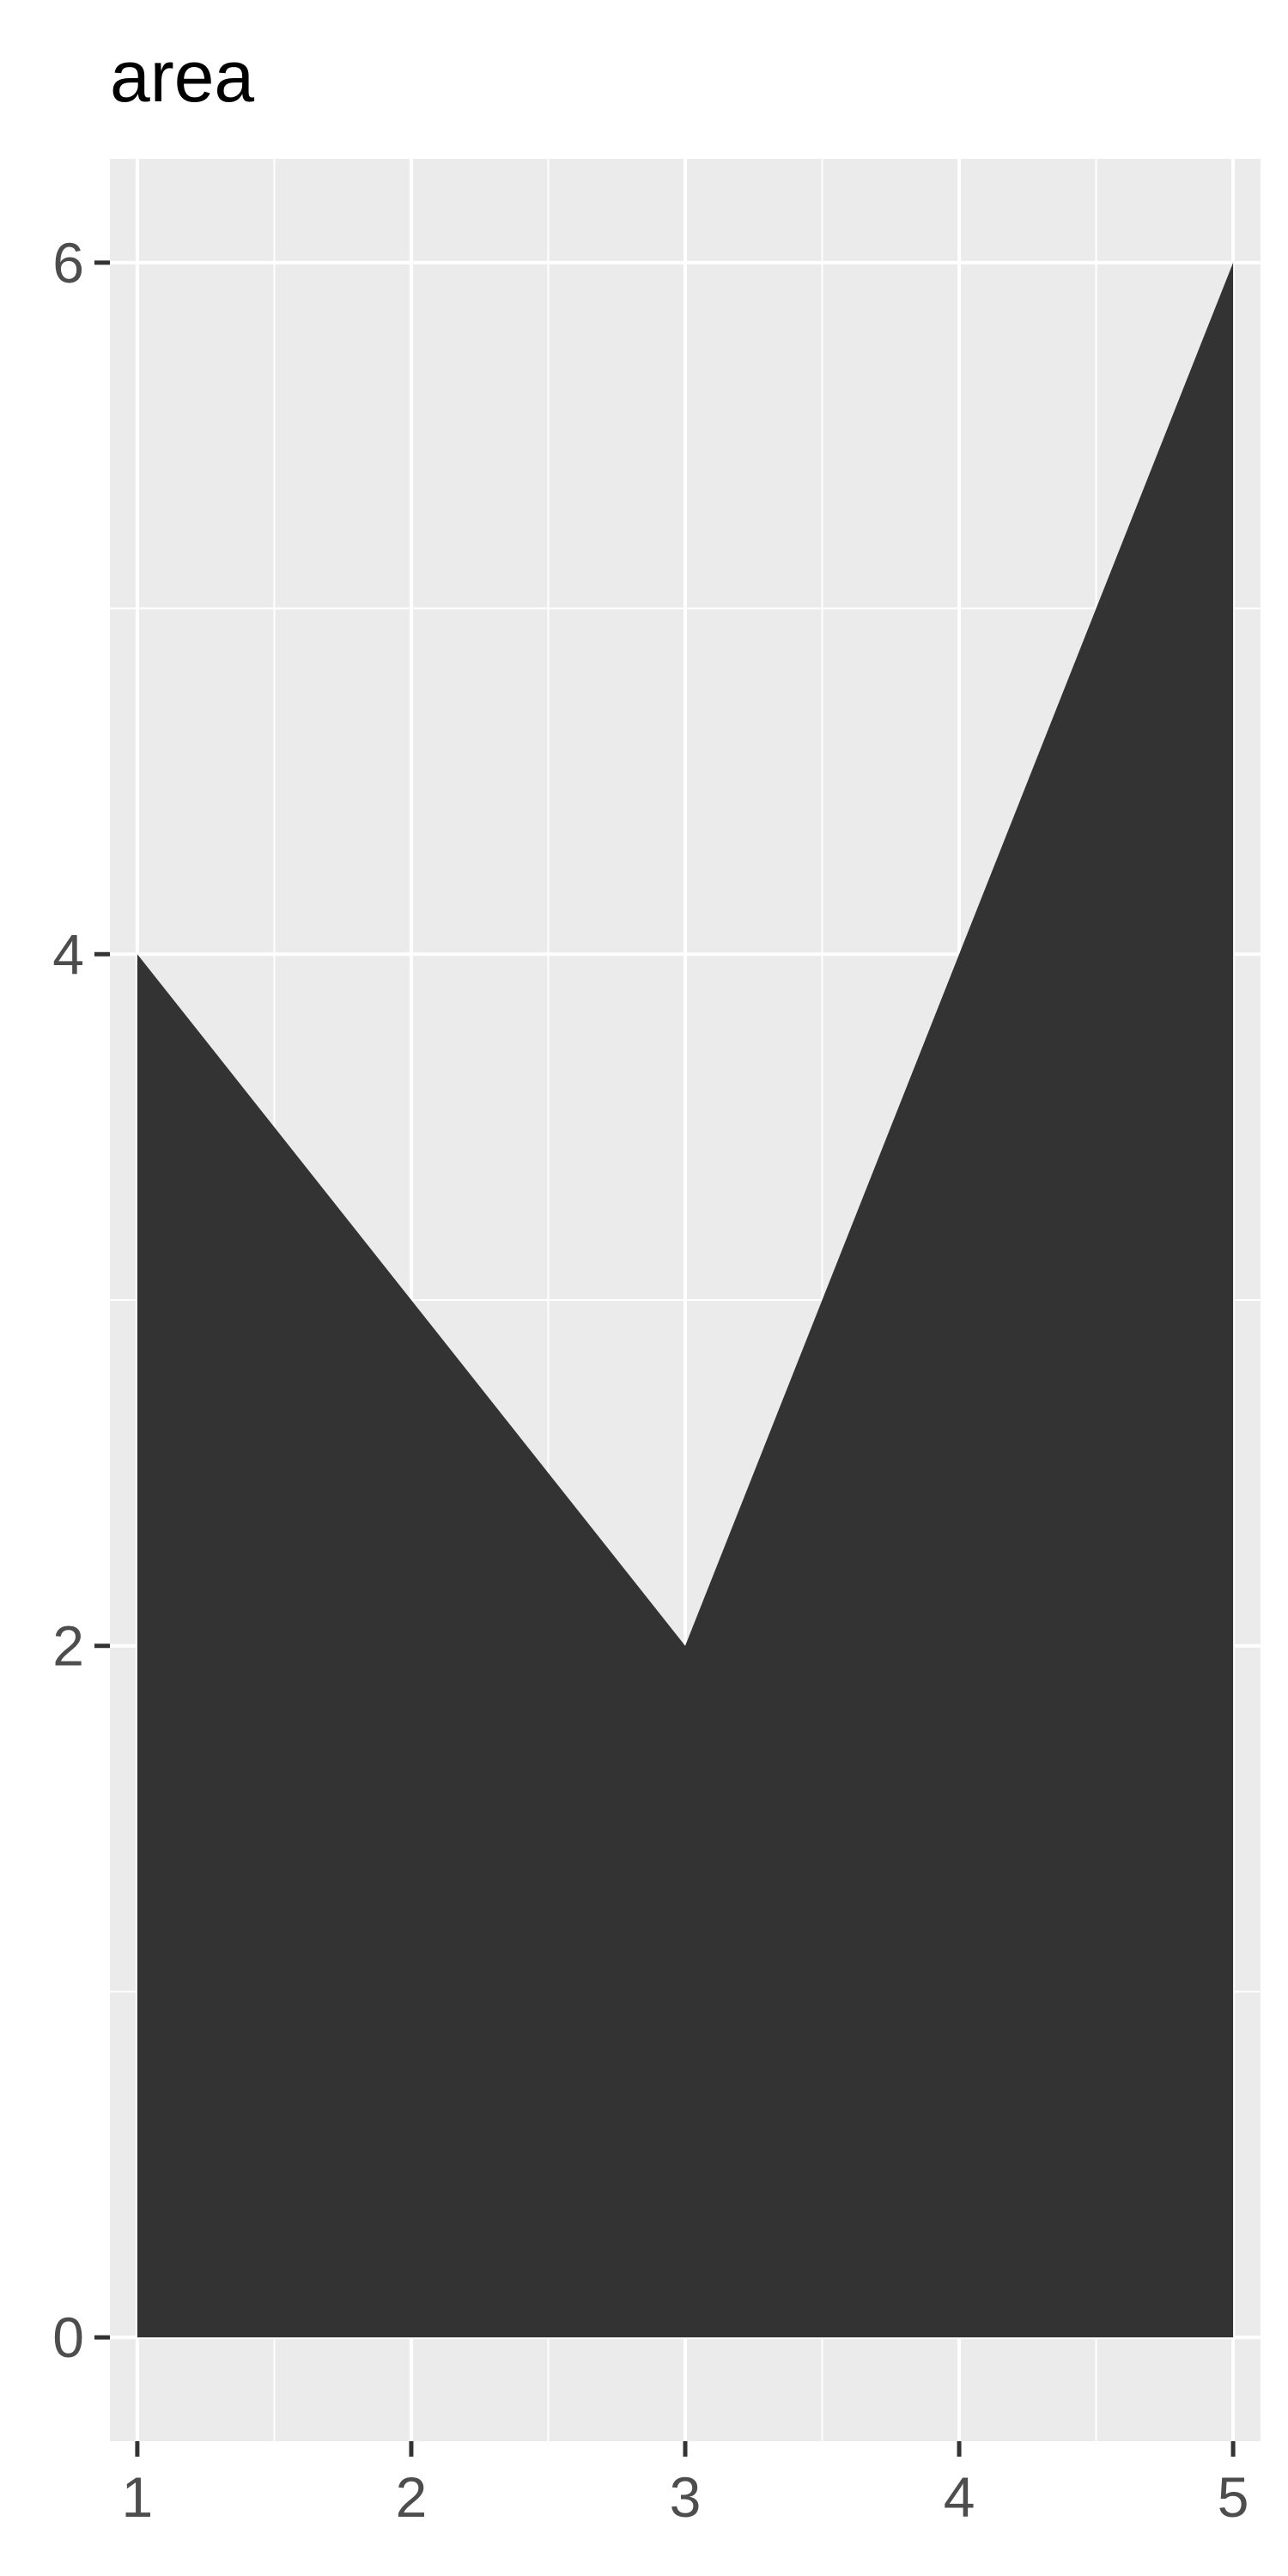  I want to click on x-tick-label: 2, so click(412, 2497).